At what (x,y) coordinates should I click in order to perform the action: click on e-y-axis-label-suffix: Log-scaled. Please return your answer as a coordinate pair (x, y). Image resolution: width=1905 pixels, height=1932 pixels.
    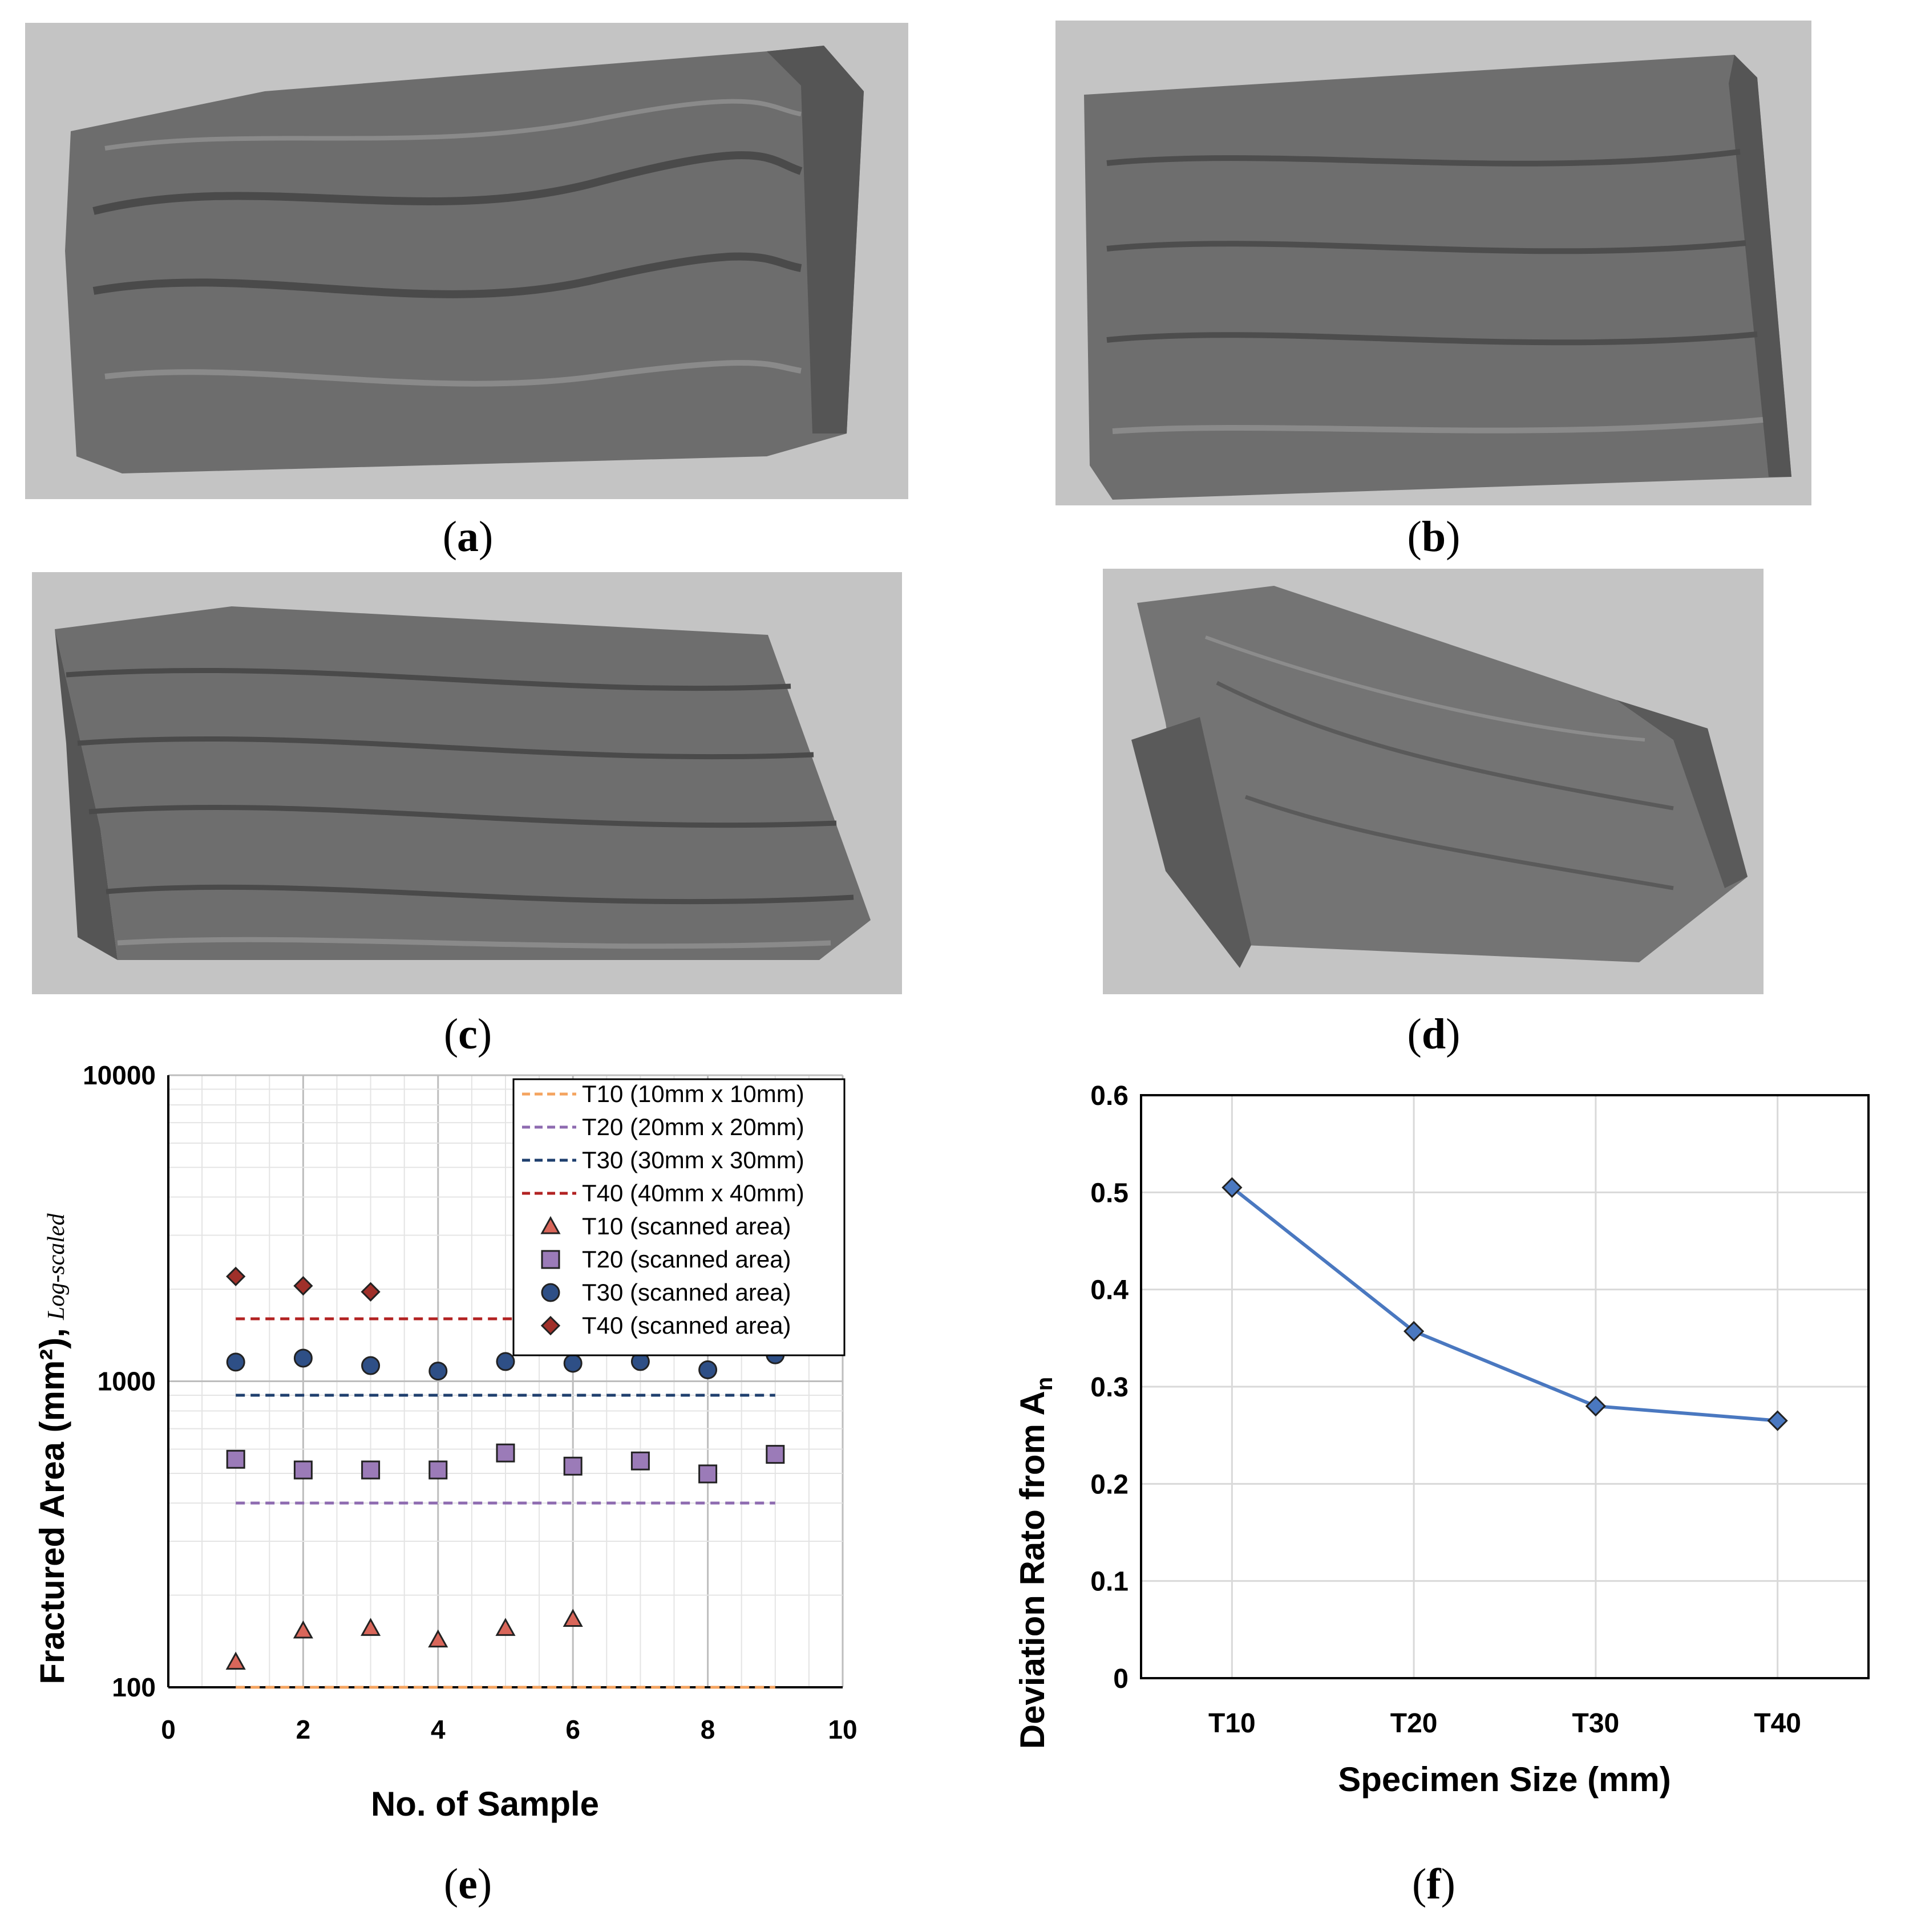
    Looking at the image, I should click on (56, 1267).